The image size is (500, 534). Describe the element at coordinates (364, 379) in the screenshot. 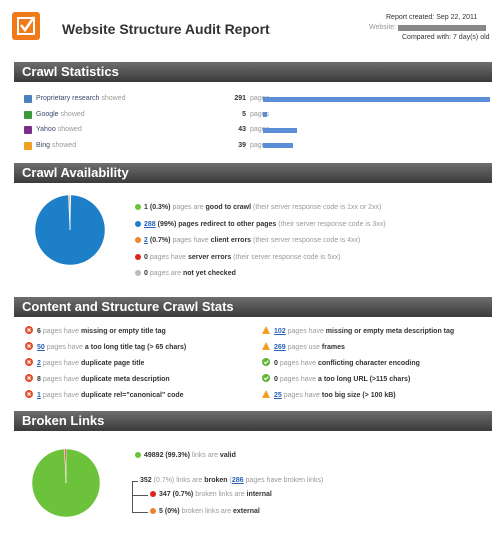

I see `text-part: a too long URL (>115 chars)` at that location.